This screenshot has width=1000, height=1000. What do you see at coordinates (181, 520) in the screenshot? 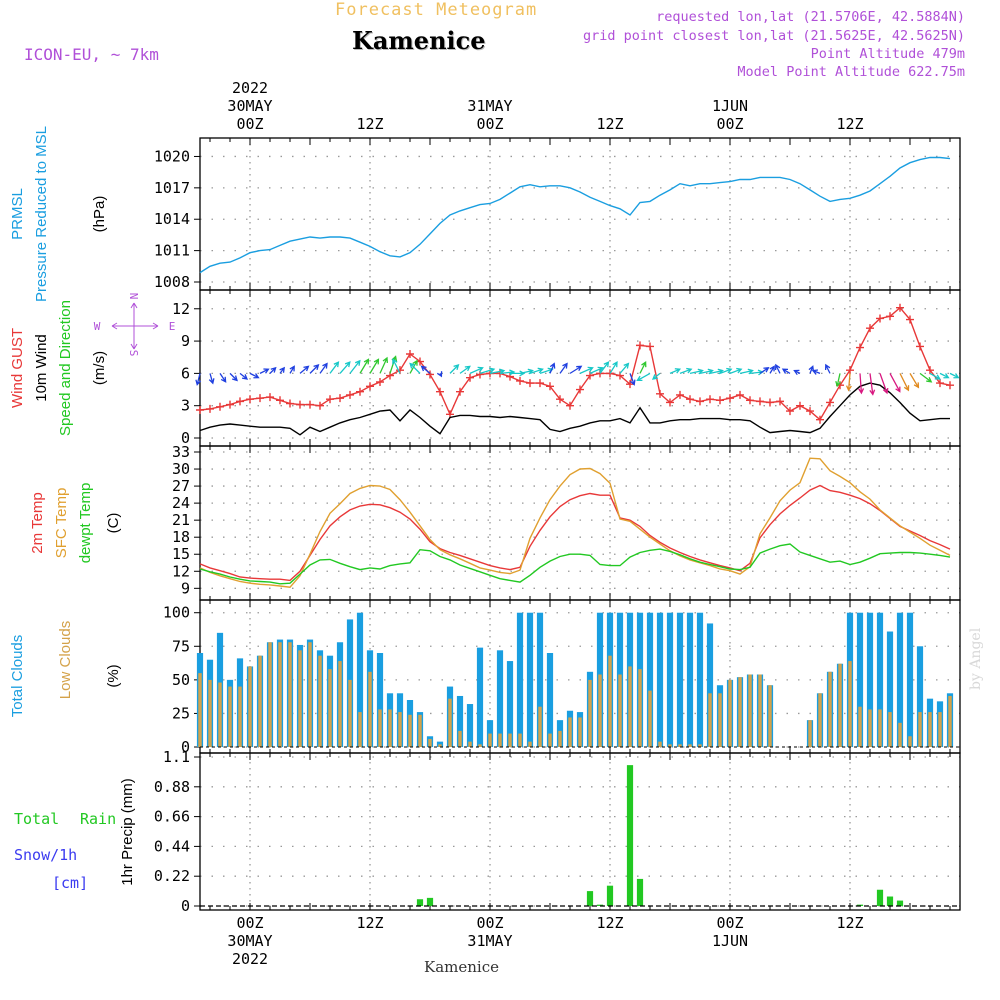
I see `temperature-ytick-label: 21` at bounding box center [181, 520].